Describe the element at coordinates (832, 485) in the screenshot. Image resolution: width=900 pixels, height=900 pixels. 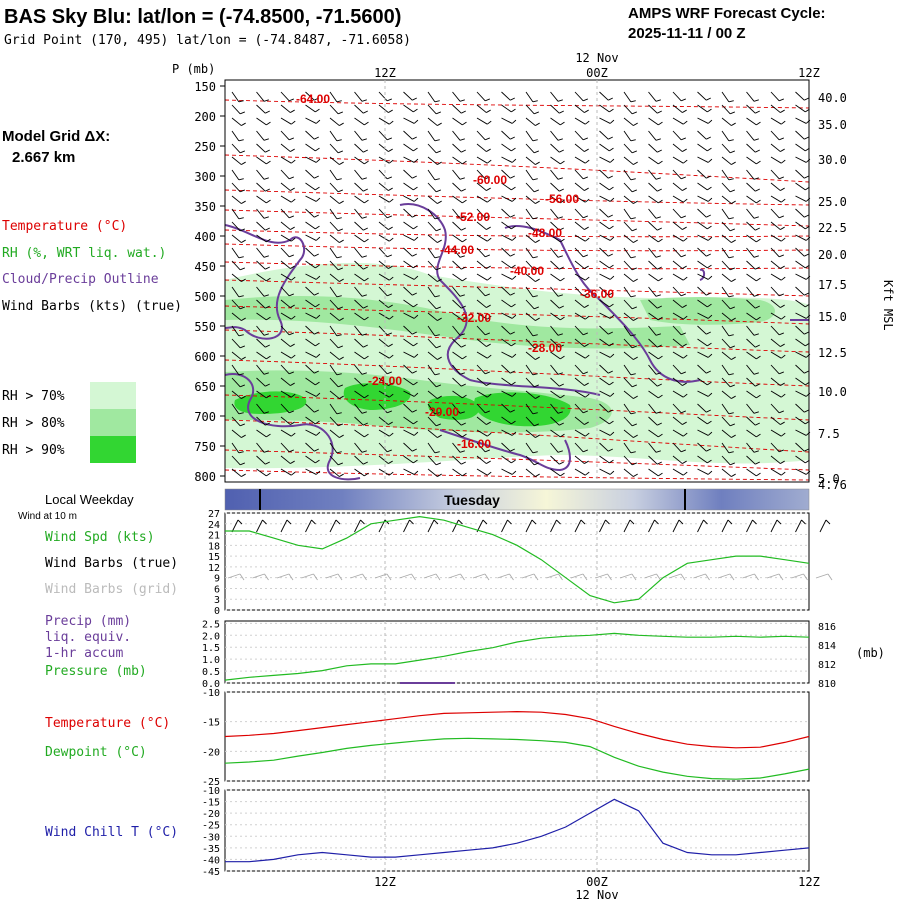
I see `kft-tick: 4.76` at that location.